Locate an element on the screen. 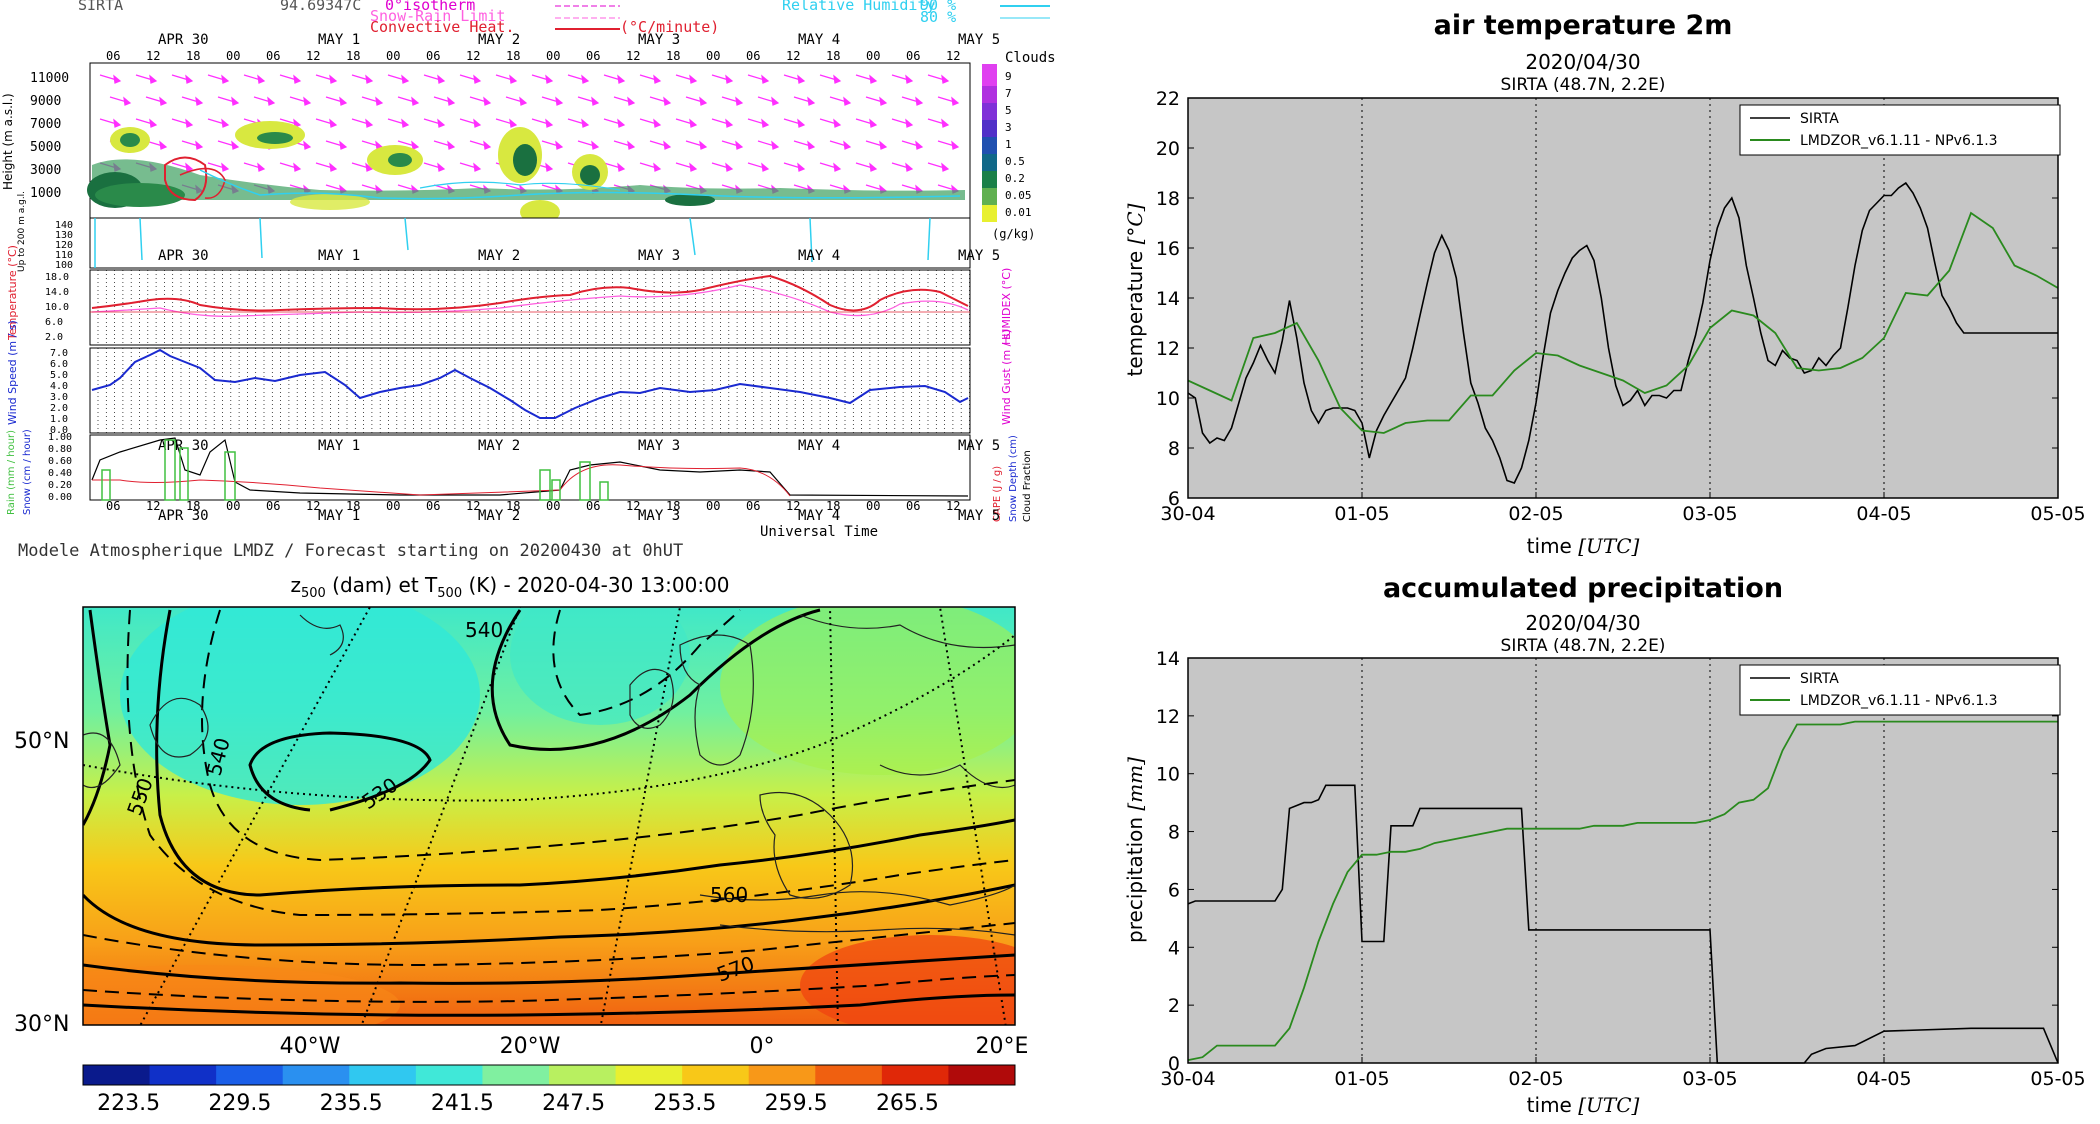 This screenshot has width=2100, height=1124. temp-y-axis-label: temperature [°C] is located at coordinates (1135, 289).